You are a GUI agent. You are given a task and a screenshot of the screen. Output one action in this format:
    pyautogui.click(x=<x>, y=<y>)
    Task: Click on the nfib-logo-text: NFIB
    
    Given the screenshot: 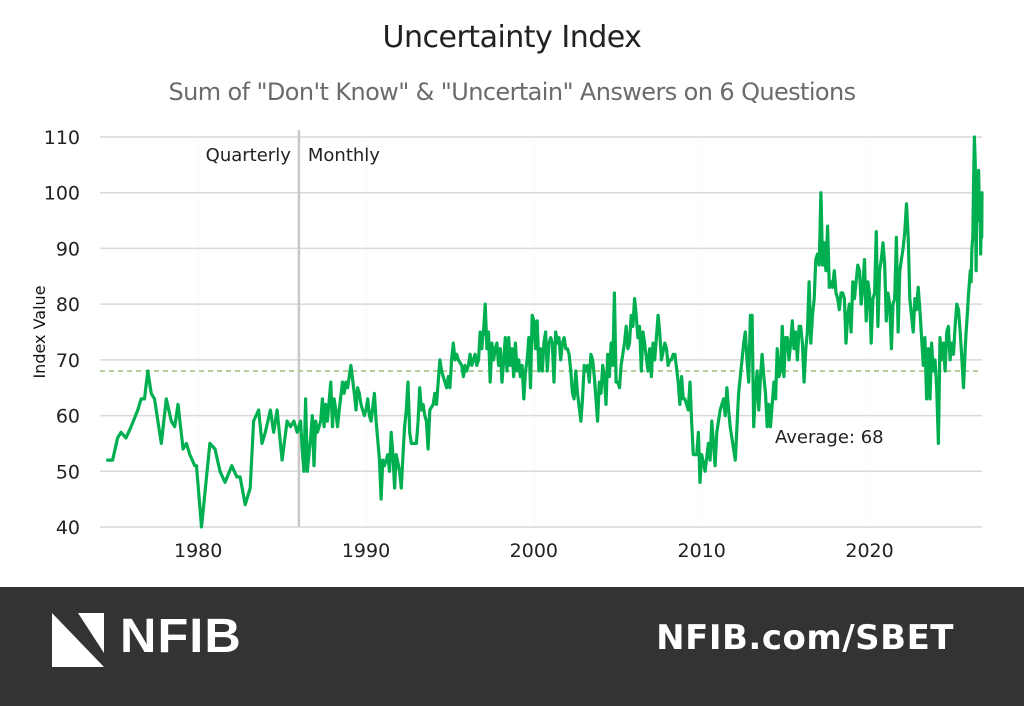 What is the action you would take?
    pyautogui.click(x=181, y=636)
    